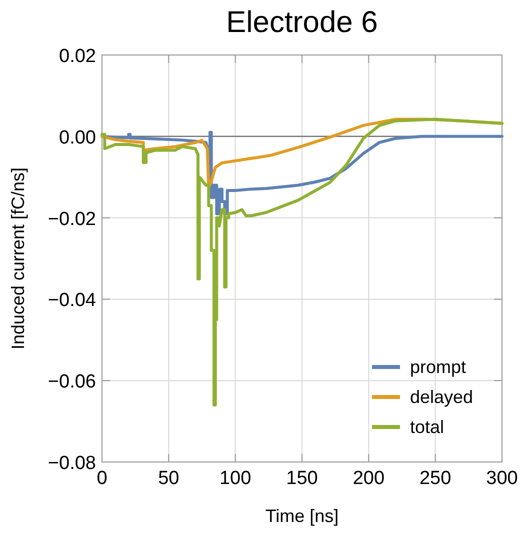  What do you see at coordinates (442, 397) in the screenshot?
I see `legend-label: delayed` at bounding box center [442, 397].